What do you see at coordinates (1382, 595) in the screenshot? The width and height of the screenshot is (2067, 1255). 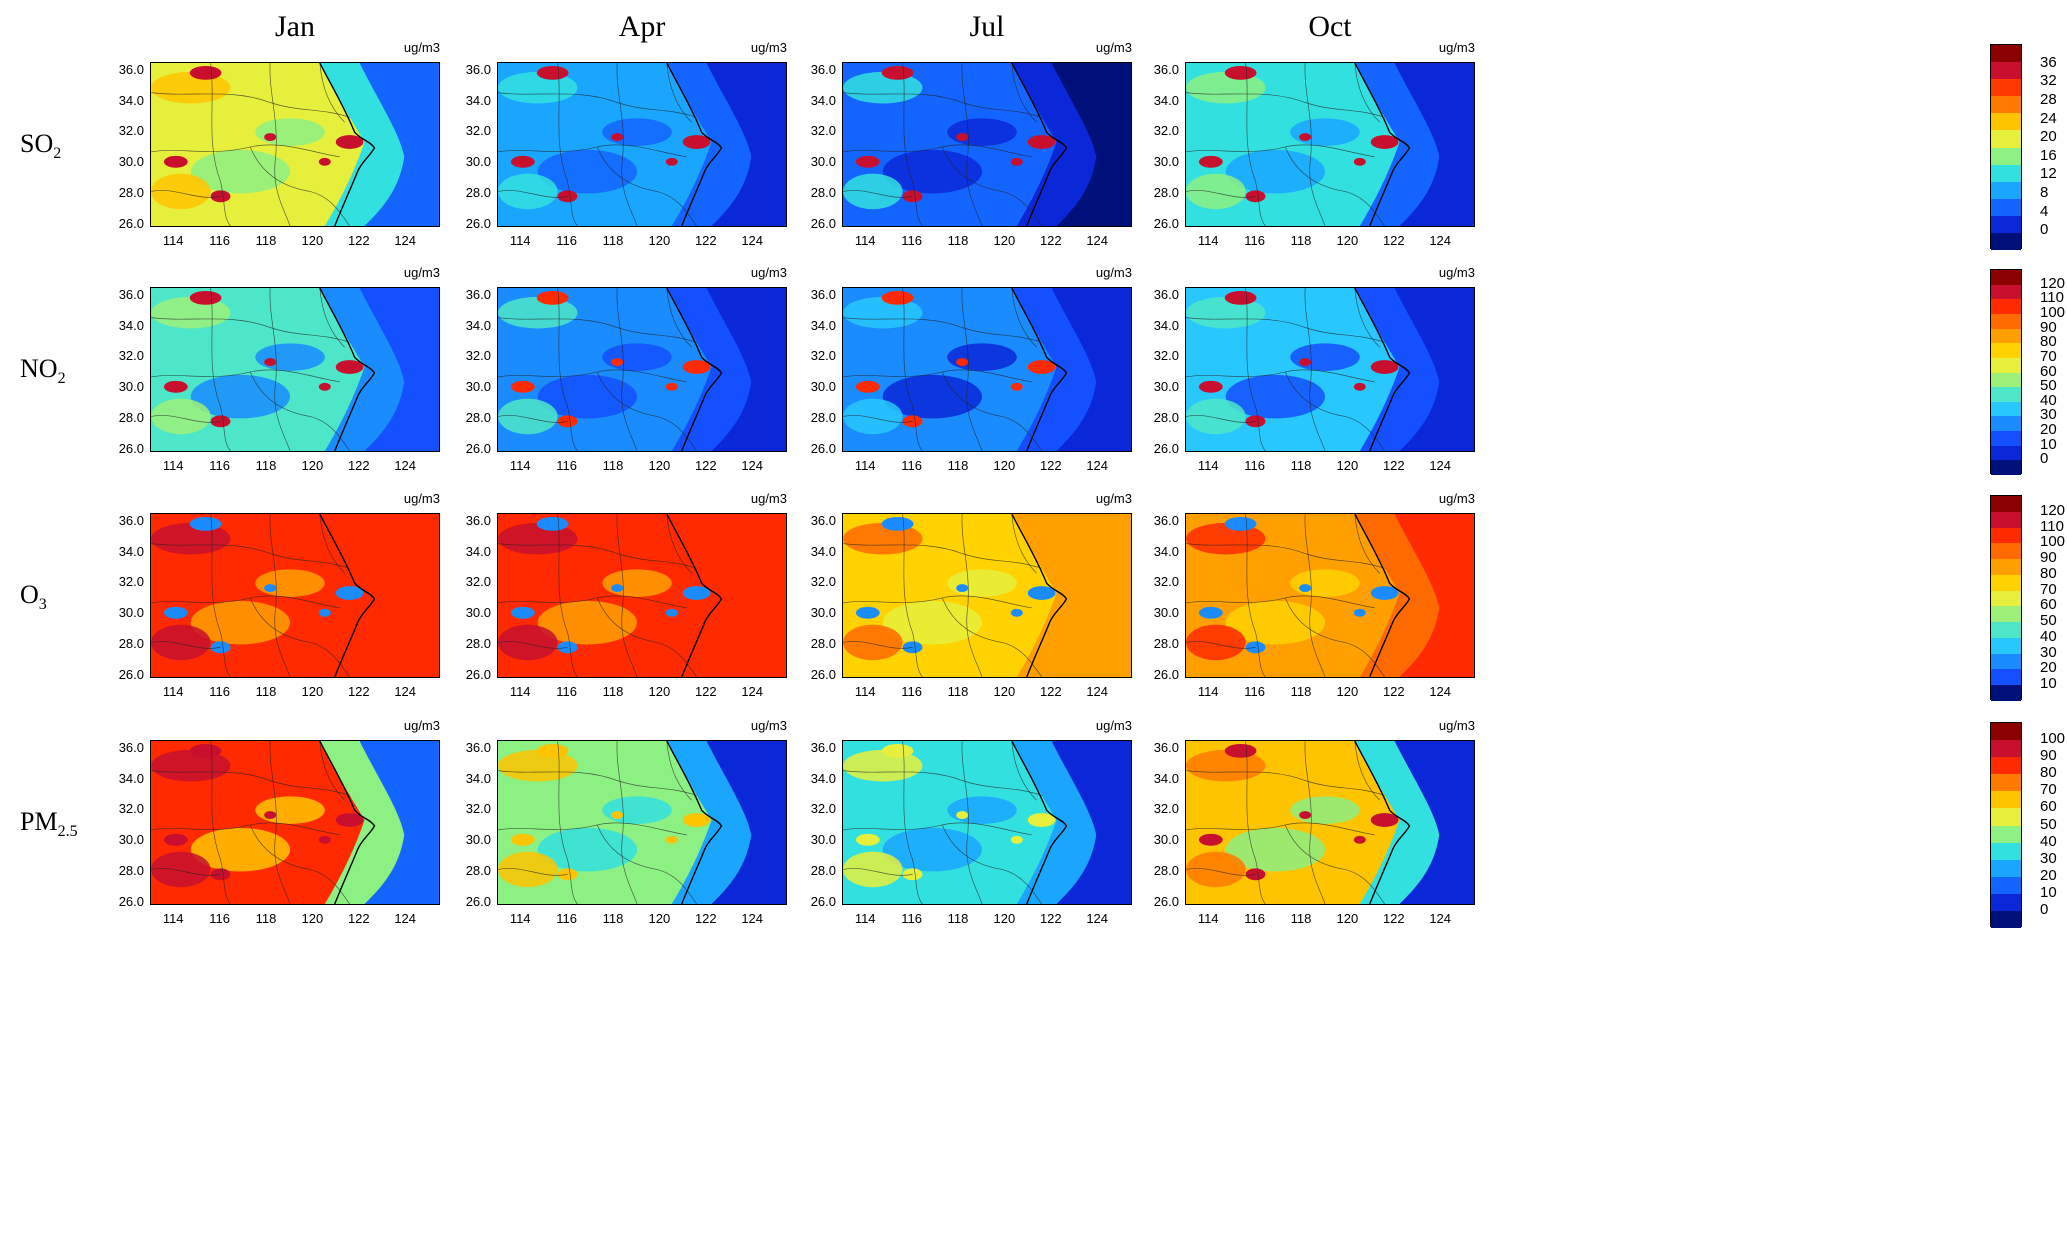 I see `coastline` at bounding box center [1382, 595].